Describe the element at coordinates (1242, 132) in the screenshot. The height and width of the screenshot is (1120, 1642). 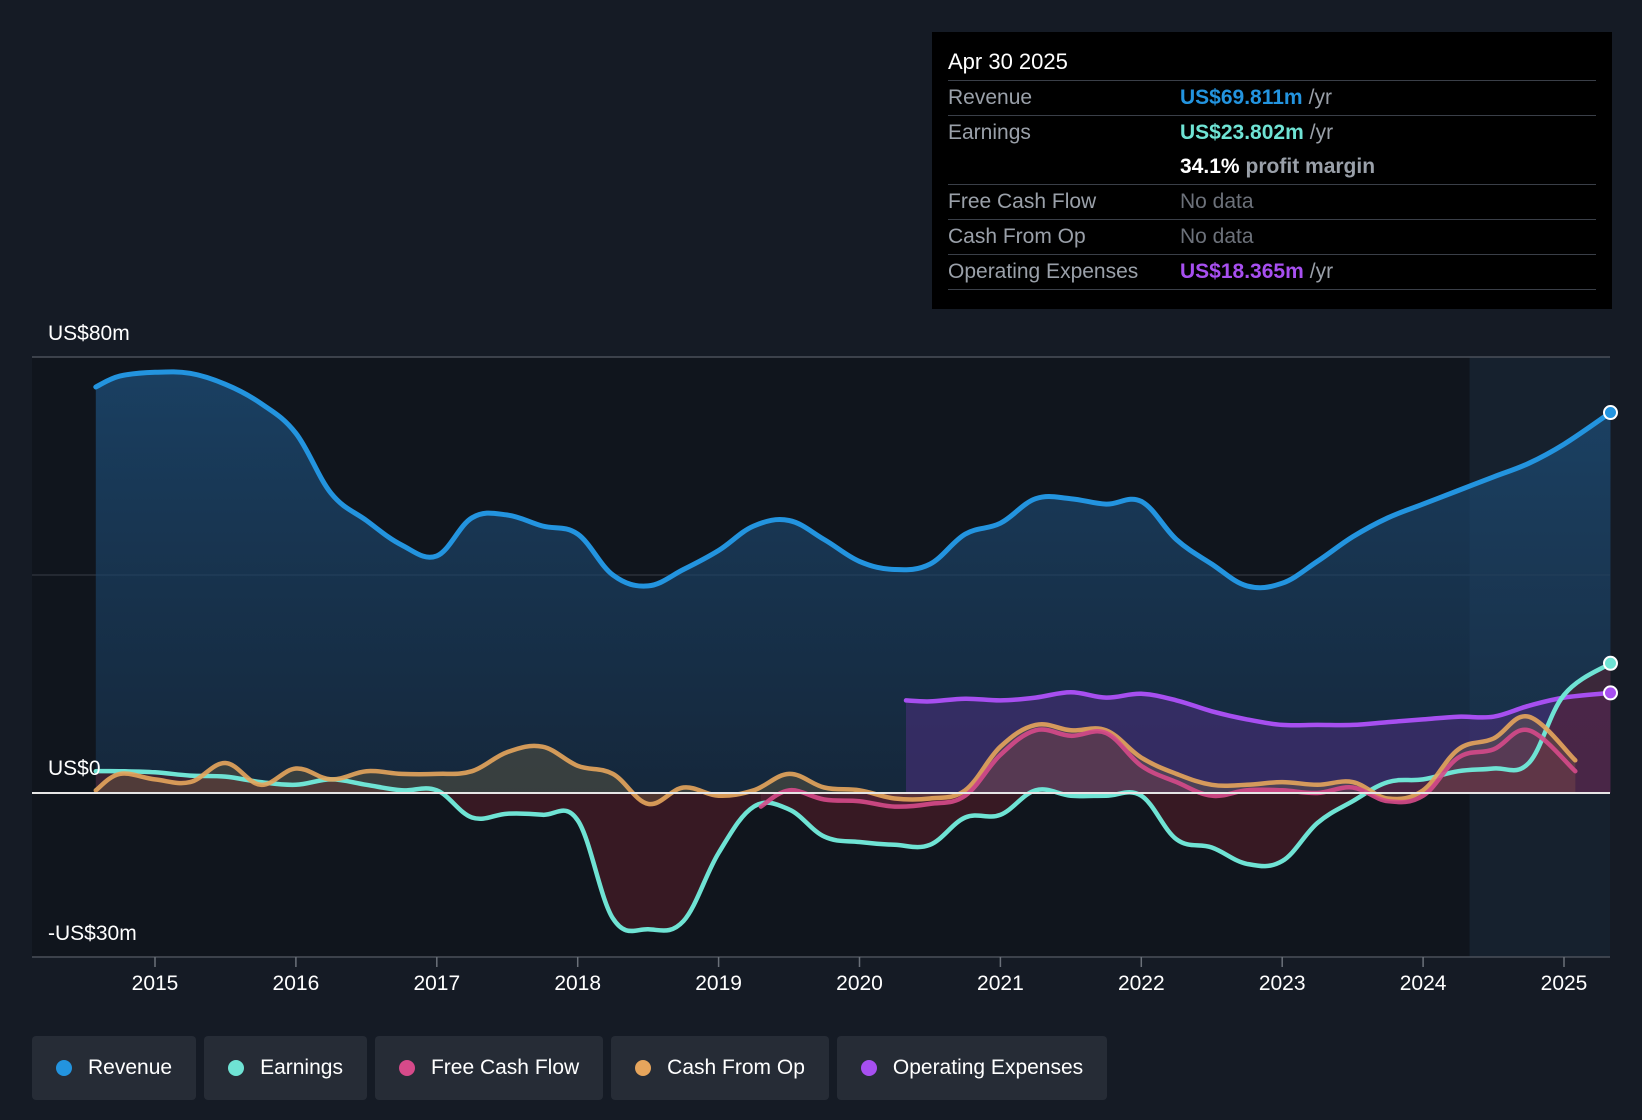
I see `tooltip-earnings-value: US$23.802m` at that location.